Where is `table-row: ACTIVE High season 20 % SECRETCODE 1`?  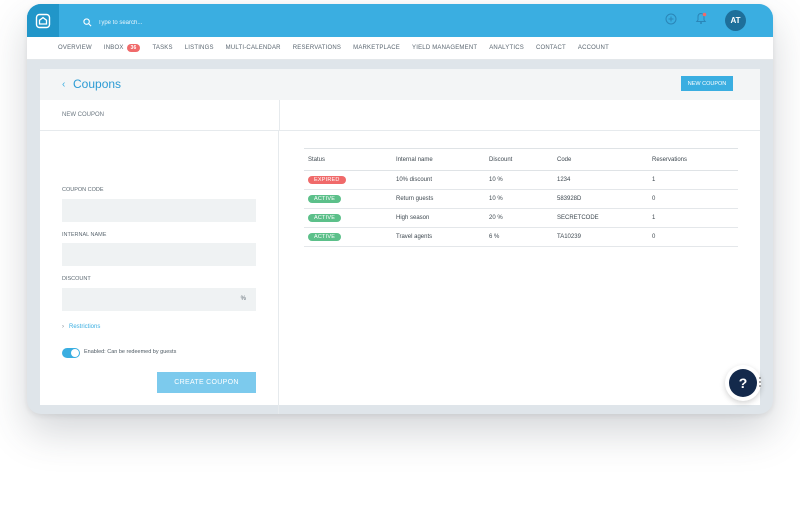
table-row: ACTIVE High season 20 % SECRETCODE 1 is located at coordinates (521, 218).